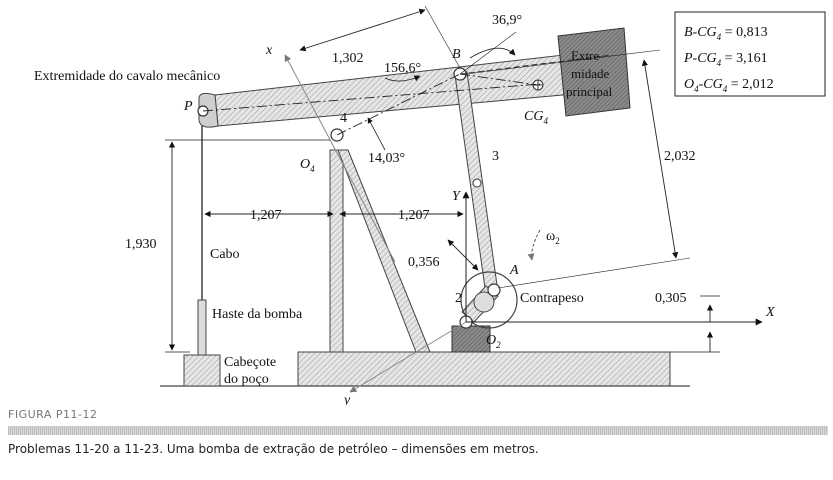 This screenshot has height=480, width=833. I want to click on label-link3: 3, so click(495, 156).